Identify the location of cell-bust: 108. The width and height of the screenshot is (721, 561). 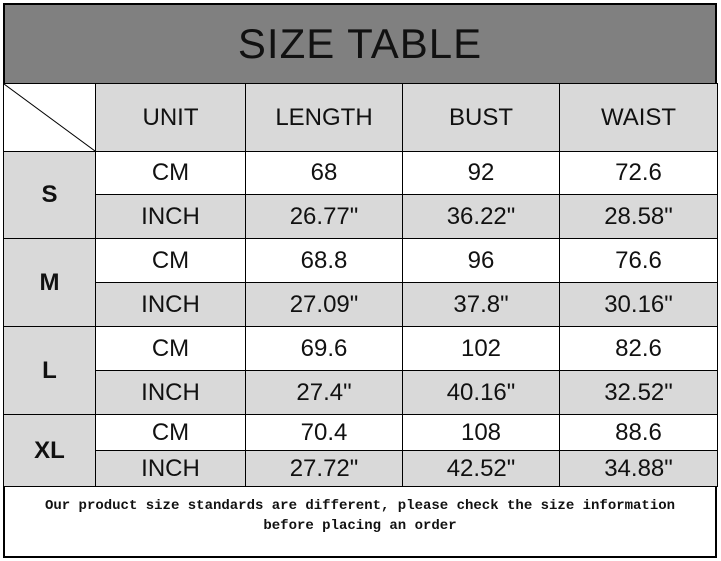
(481, 432).